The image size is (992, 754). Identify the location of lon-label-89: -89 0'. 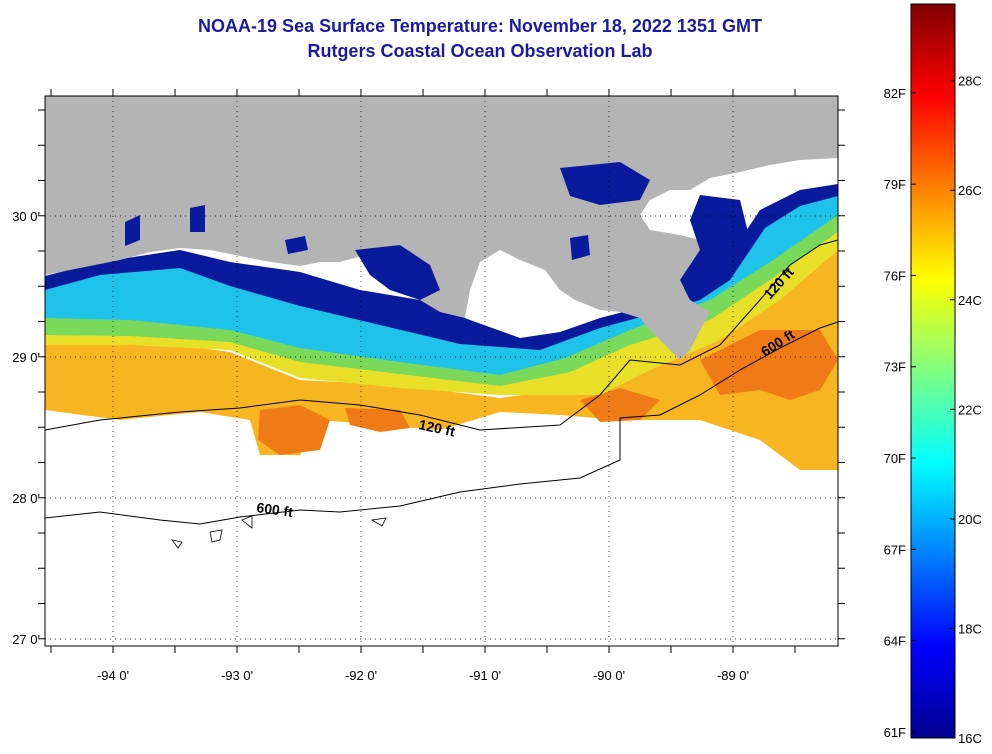
(733, 675).